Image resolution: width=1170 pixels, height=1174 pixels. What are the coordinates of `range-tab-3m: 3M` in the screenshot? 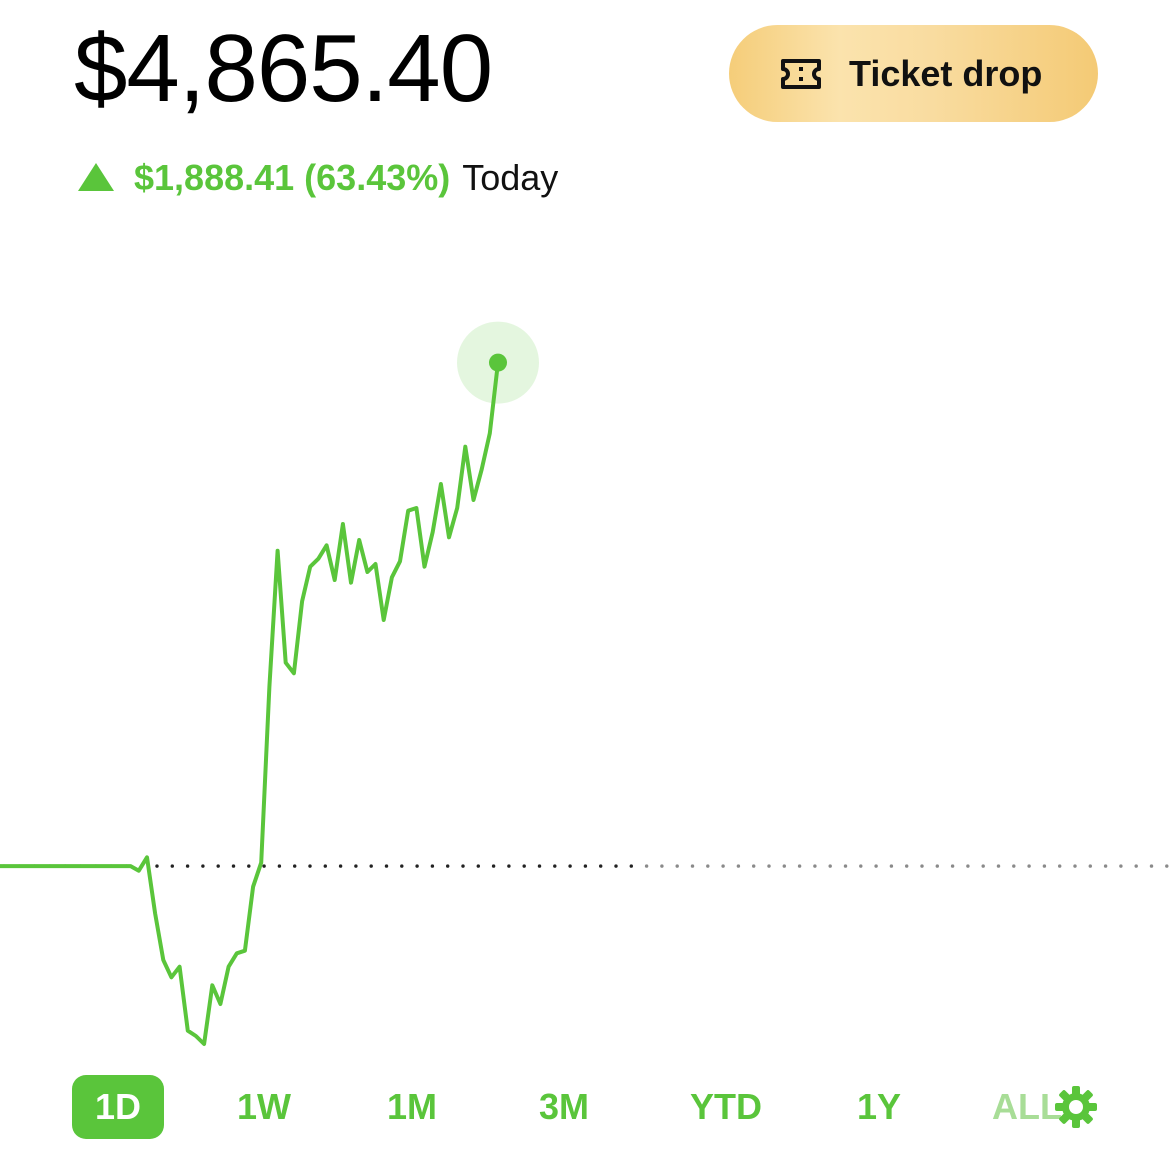 It's located at (563, 1106).